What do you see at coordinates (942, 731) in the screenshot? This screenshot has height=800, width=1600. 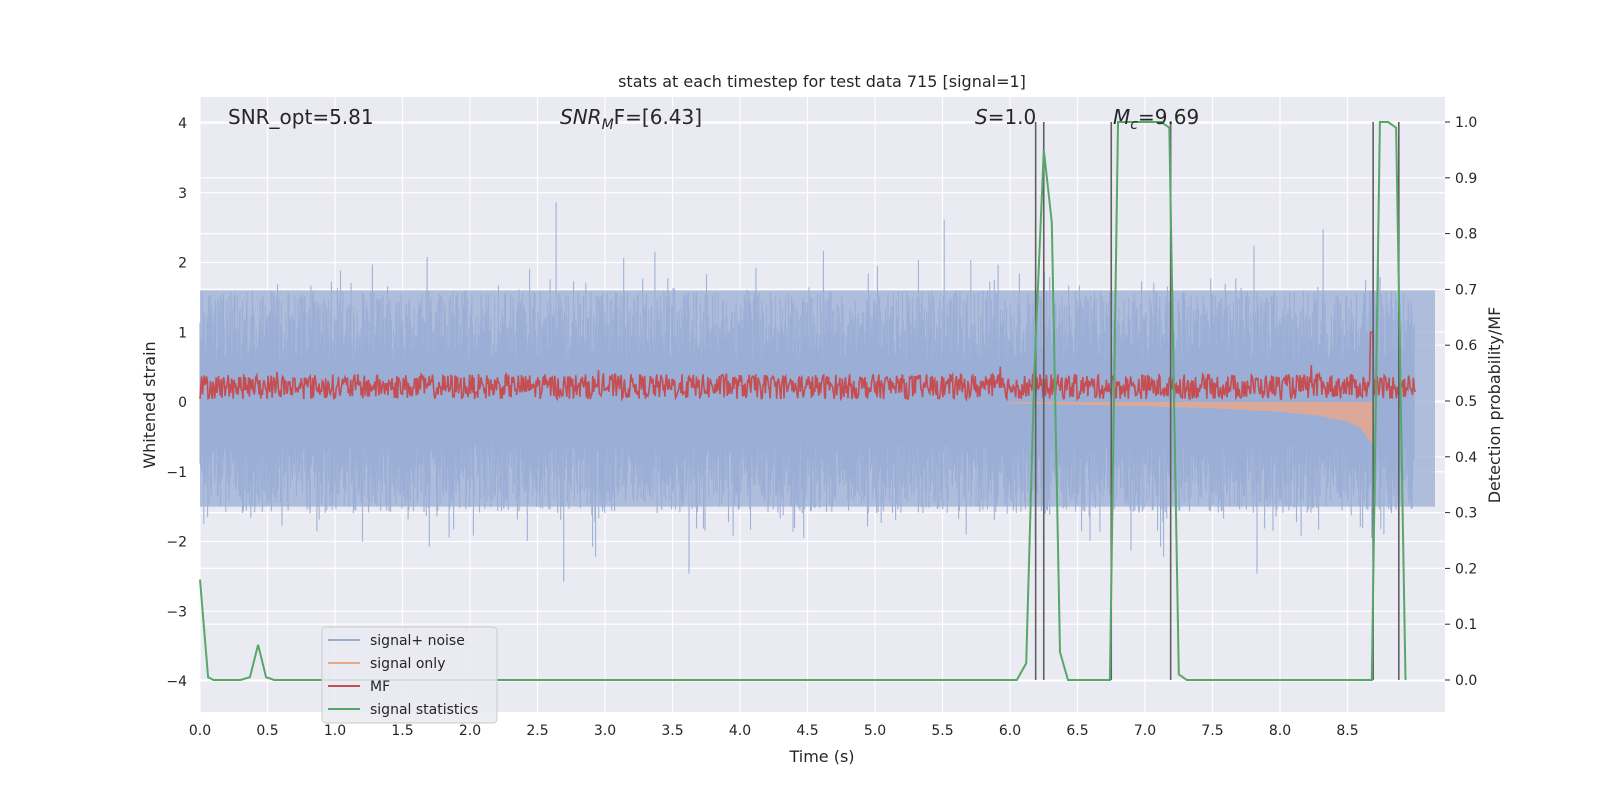 I see `x-tick-label: 5.5` at bounding box center [942, 731].